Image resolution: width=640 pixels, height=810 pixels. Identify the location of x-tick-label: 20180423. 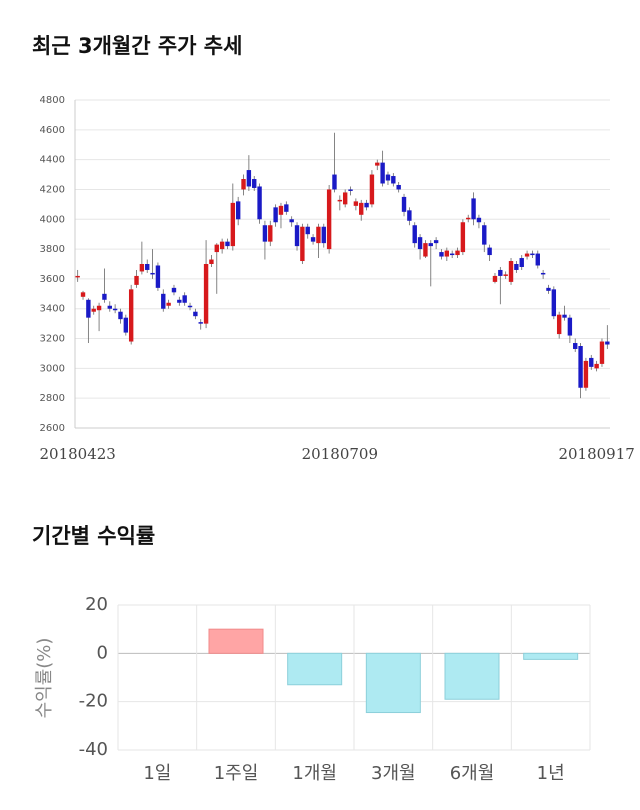
(77, 454).